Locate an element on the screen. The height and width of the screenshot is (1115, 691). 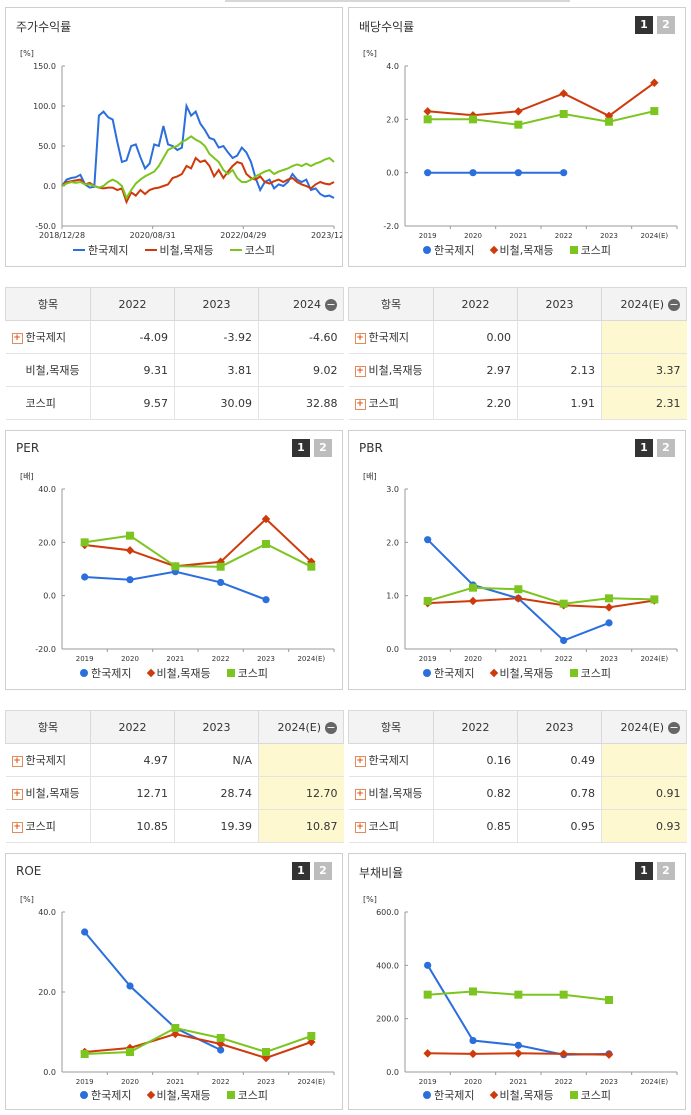
table-cell is located at coordinates (559, 337).